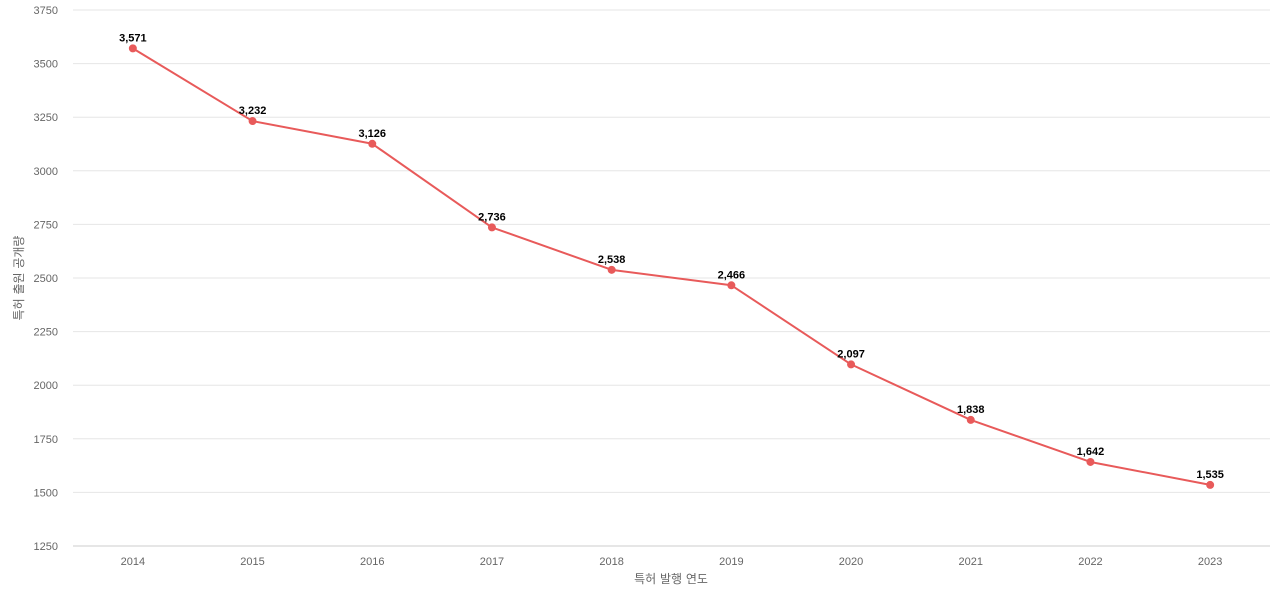 The height and width of the screenshot is (600, 1280). I want to click on x-tick-label: 2017, so click(492, 562).